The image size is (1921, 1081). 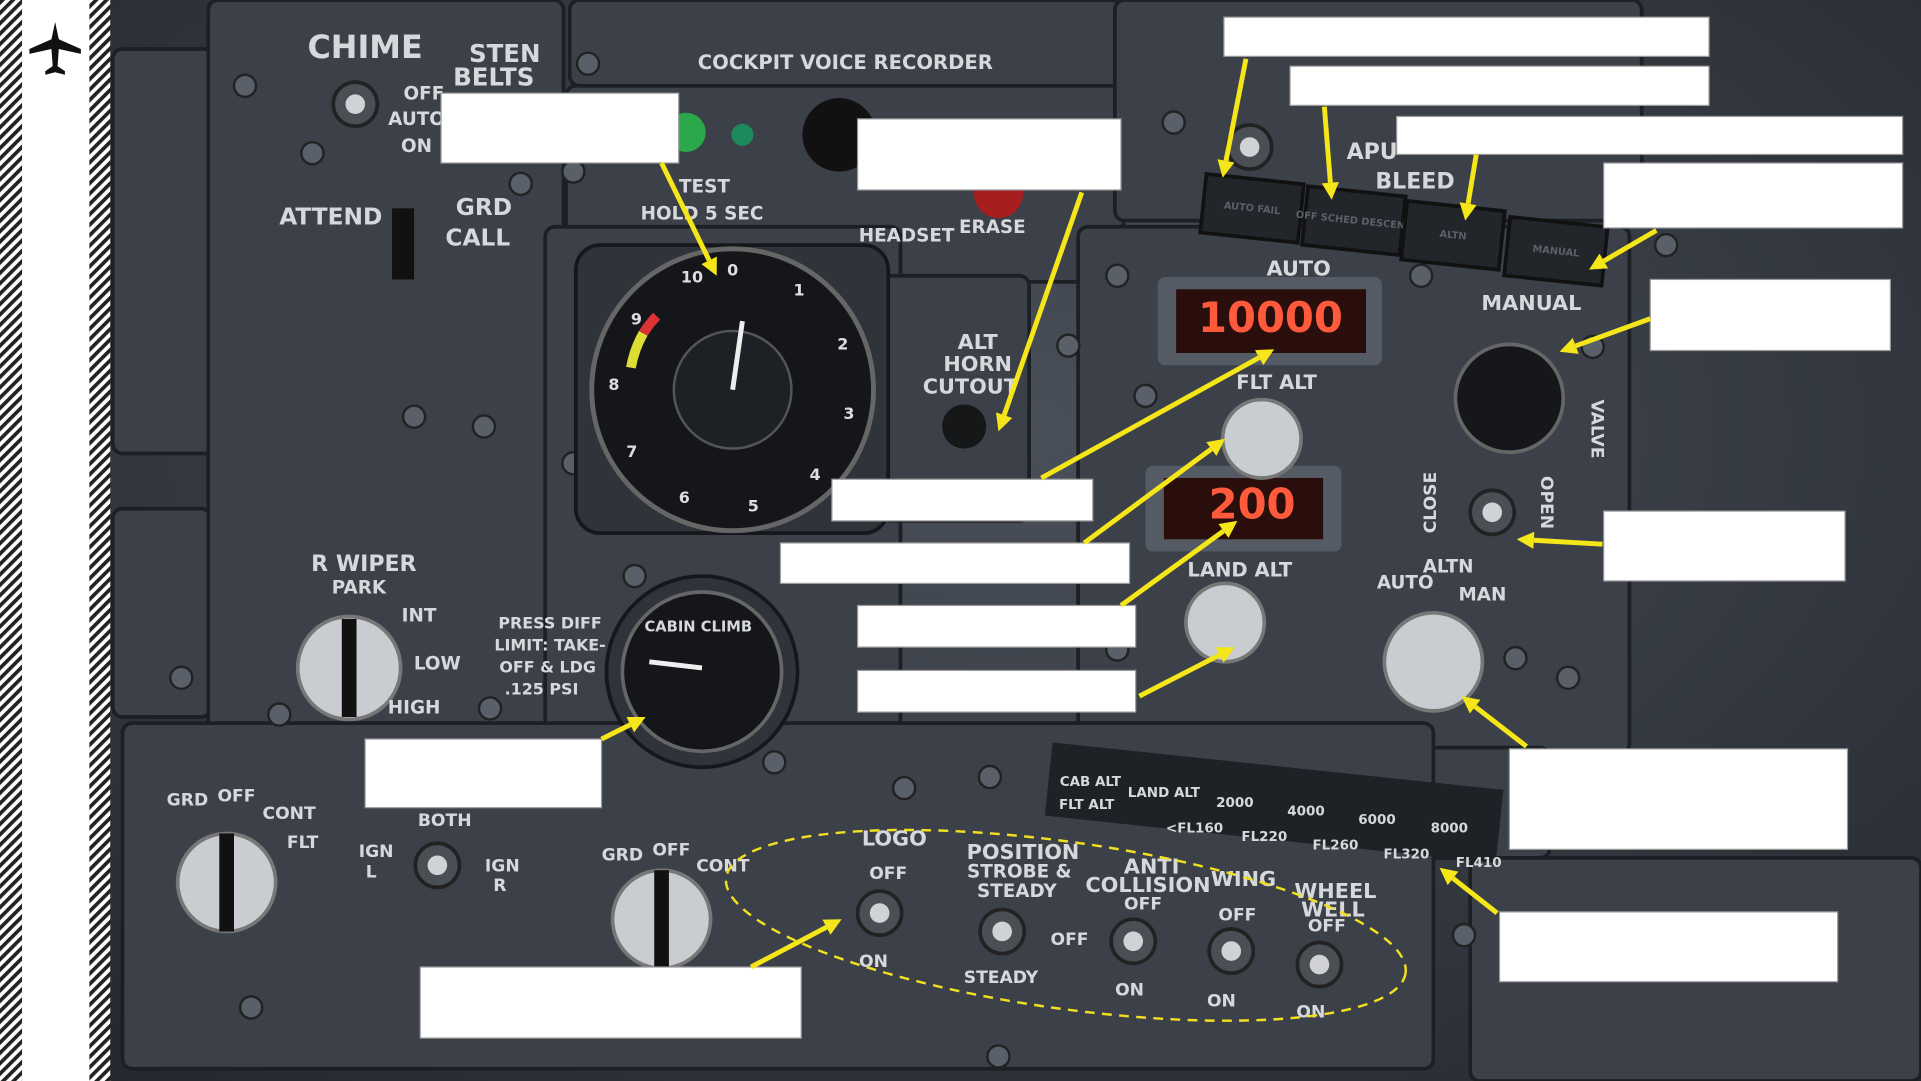 I want to click on panel-label: FL410, so click(x=1479, y=863).